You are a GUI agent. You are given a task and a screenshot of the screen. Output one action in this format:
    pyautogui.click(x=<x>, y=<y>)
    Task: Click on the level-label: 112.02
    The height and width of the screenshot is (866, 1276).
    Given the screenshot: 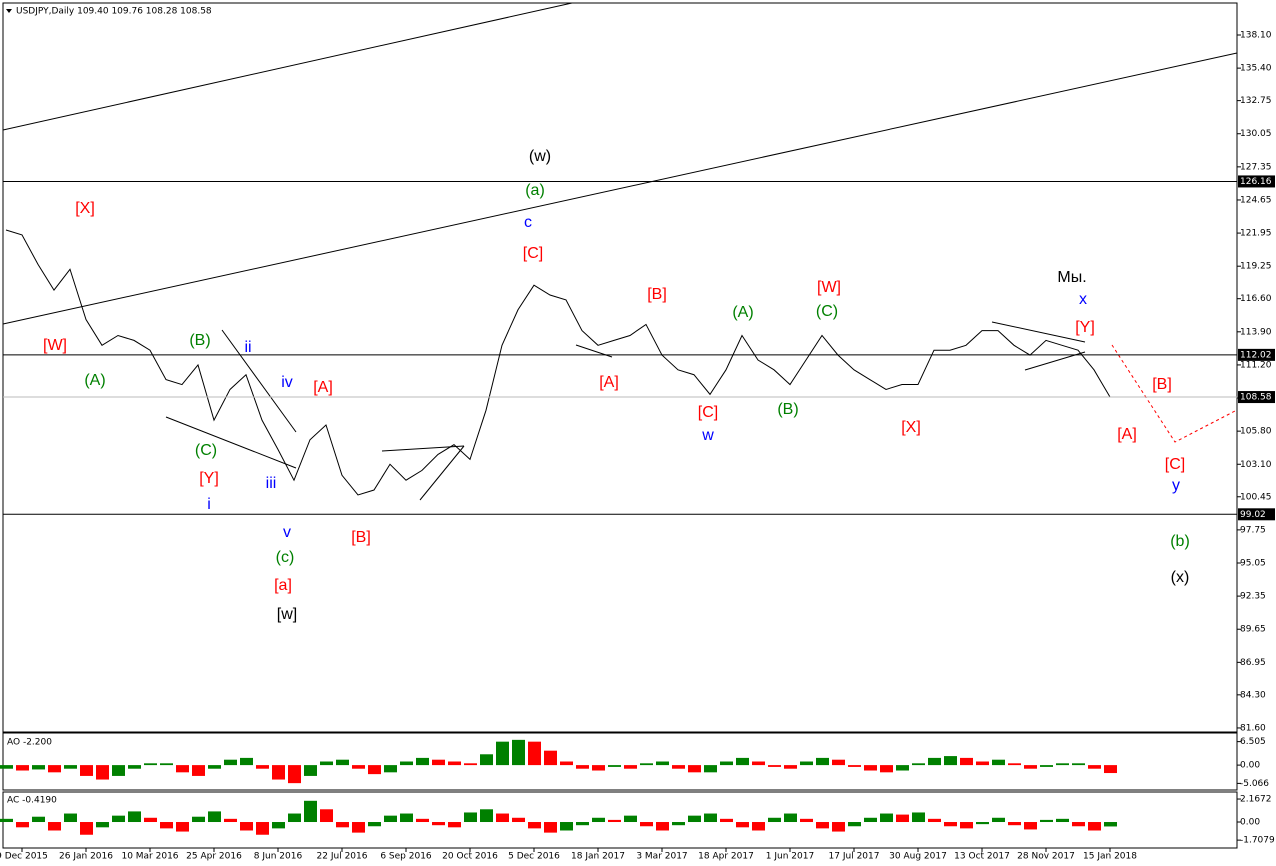 What is the action you would take?
    pyautogui.click(x=1256, y=355)
    